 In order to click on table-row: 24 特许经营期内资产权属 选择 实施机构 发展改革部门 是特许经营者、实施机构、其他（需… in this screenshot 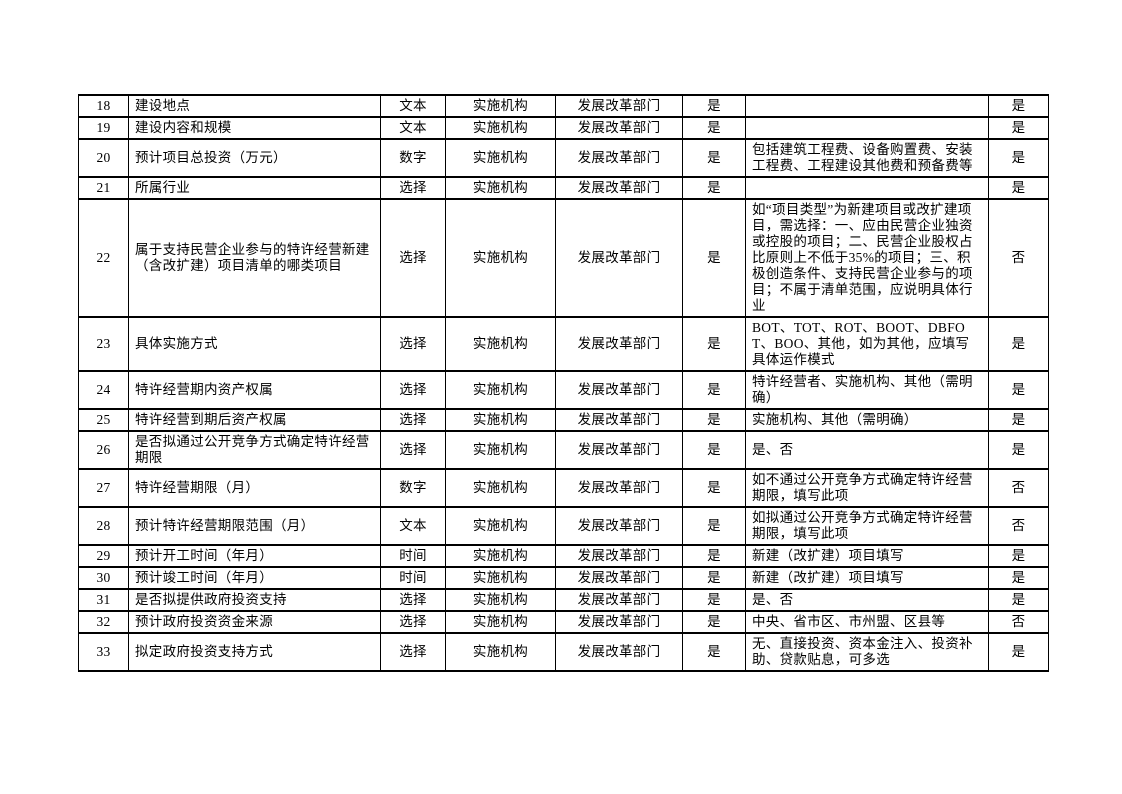, I will do `click(563, 390)`.